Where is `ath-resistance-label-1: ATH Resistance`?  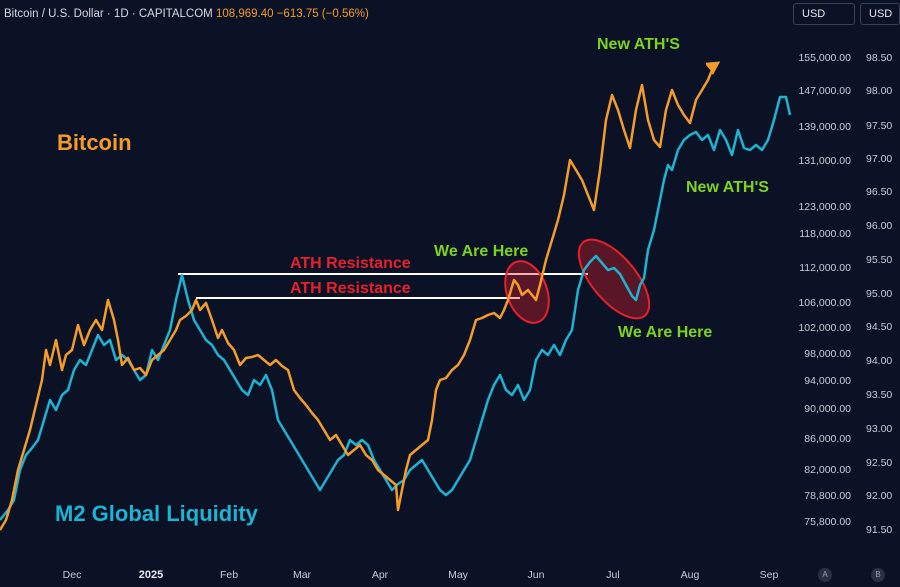 ath-resistance-label-1: ATH Resistance is located at coordinates (350, 263).